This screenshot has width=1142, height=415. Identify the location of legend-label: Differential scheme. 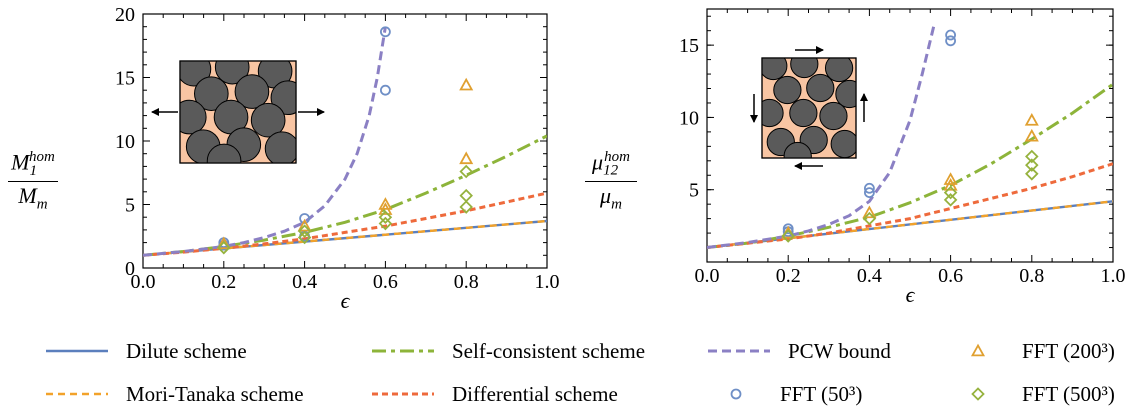
(535, 394).